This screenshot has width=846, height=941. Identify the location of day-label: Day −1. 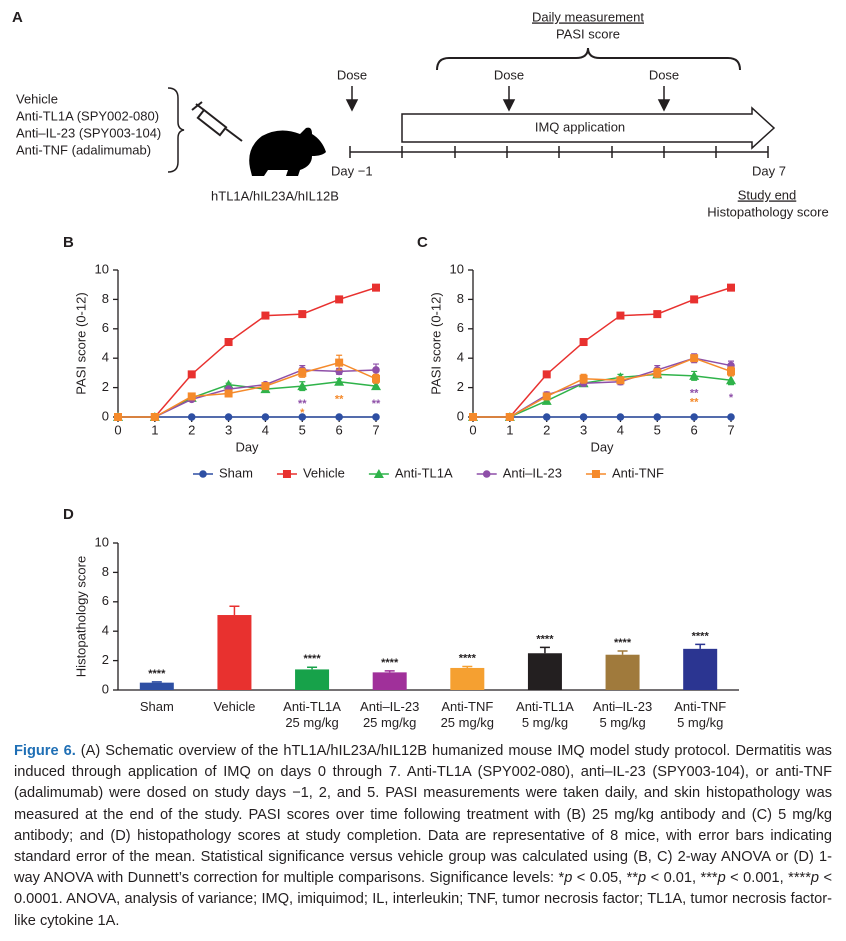
(352, 170).